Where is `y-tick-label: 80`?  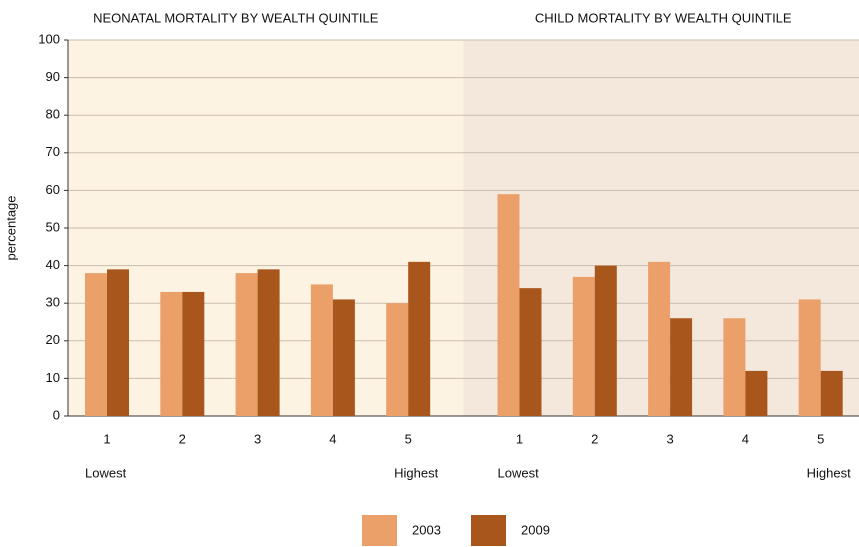
y-tick-label: 80 is located at coordinates (53, 114).